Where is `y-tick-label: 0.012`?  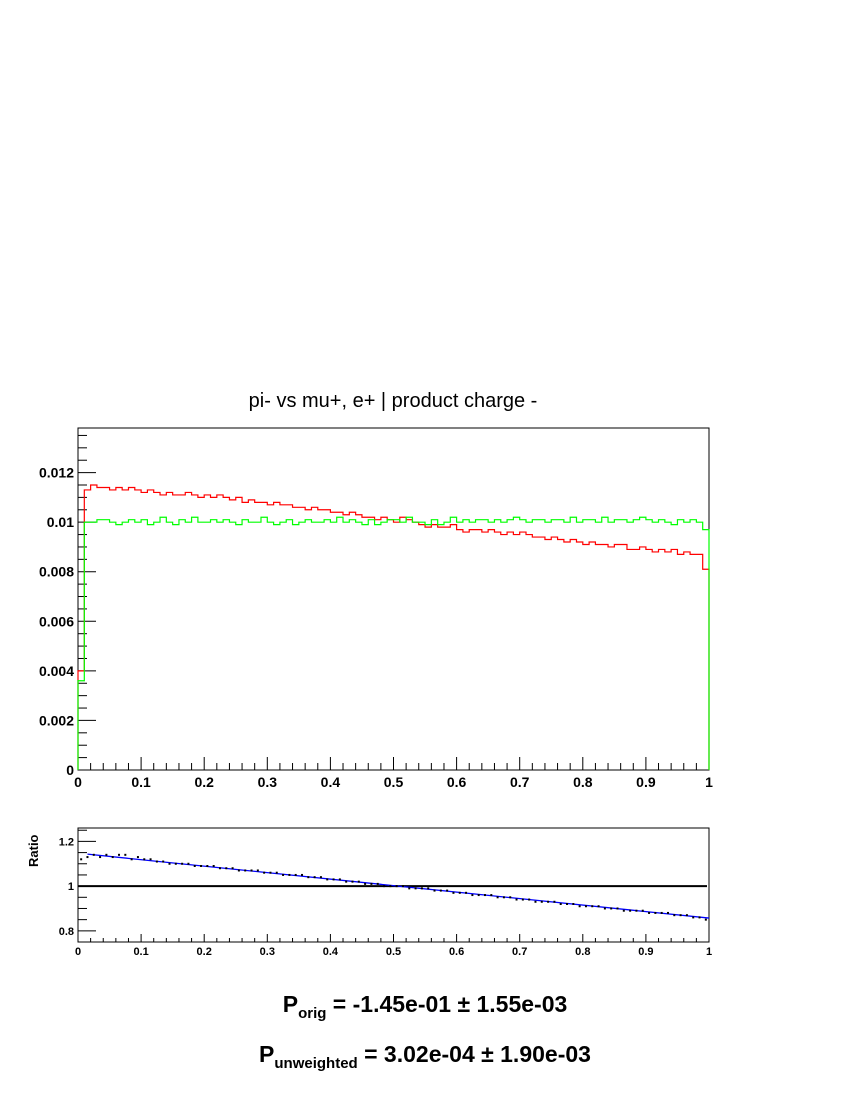 y-tick-label: 0.012 is located at coordinates (56, 473).